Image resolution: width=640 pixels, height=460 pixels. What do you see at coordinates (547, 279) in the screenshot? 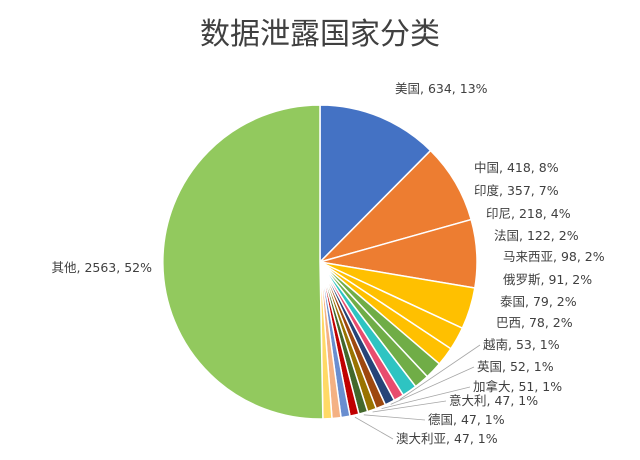
I see `data-label: 俄罗斯, 91, 2%` at bounding box center [547, 279].